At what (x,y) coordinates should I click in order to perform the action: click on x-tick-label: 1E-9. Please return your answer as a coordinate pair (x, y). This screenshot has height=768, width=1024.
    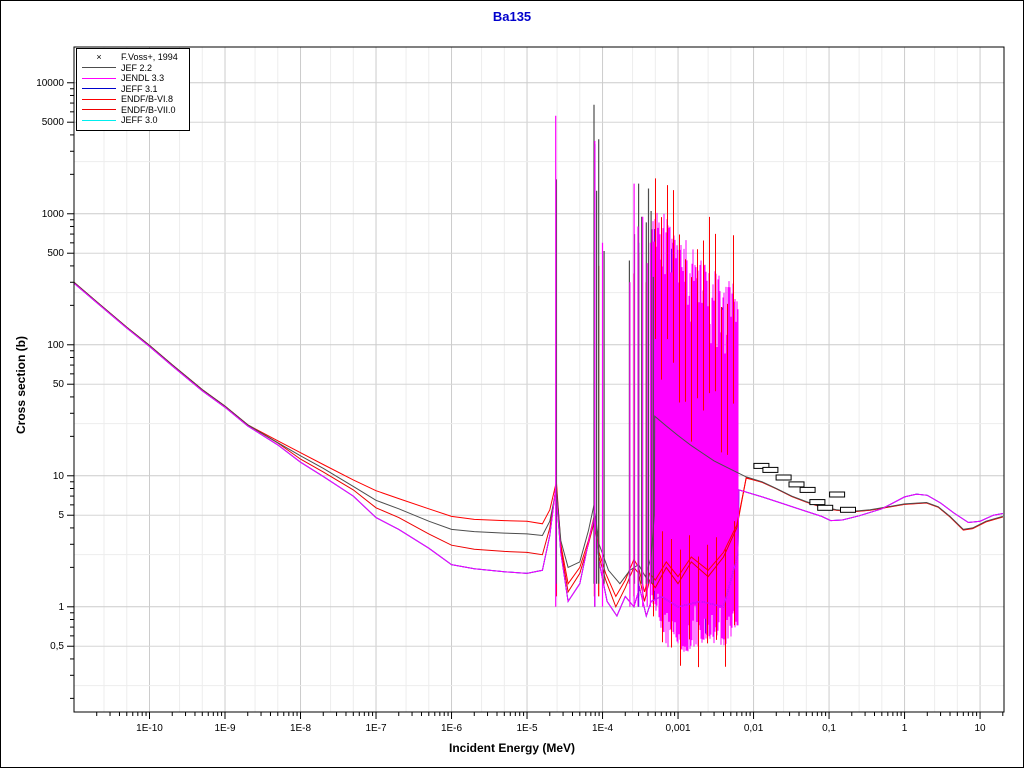
    Looking at the image, I should click on (225, 728).